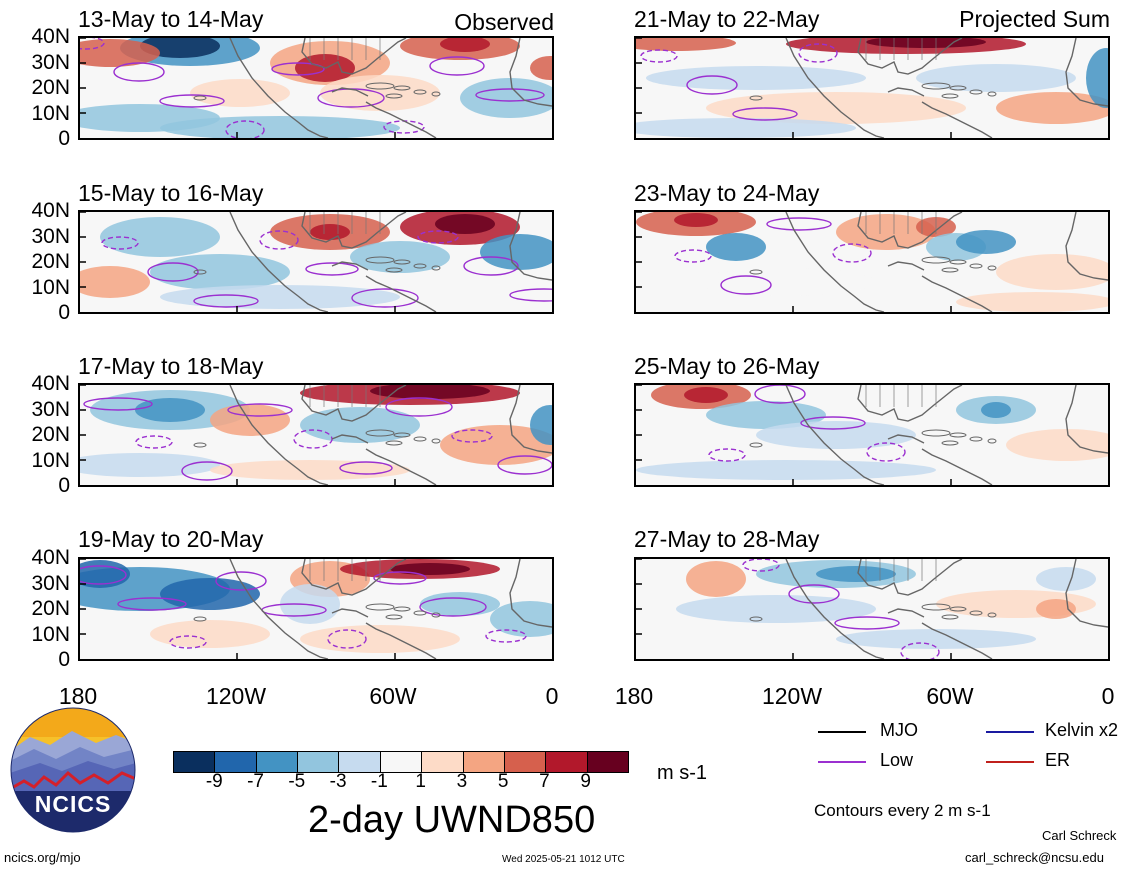  What do you see at coordinates (171, 19) in the screenshot?
I see `panel-title: 13-May to 14-May` at bounding box center [171, 19].